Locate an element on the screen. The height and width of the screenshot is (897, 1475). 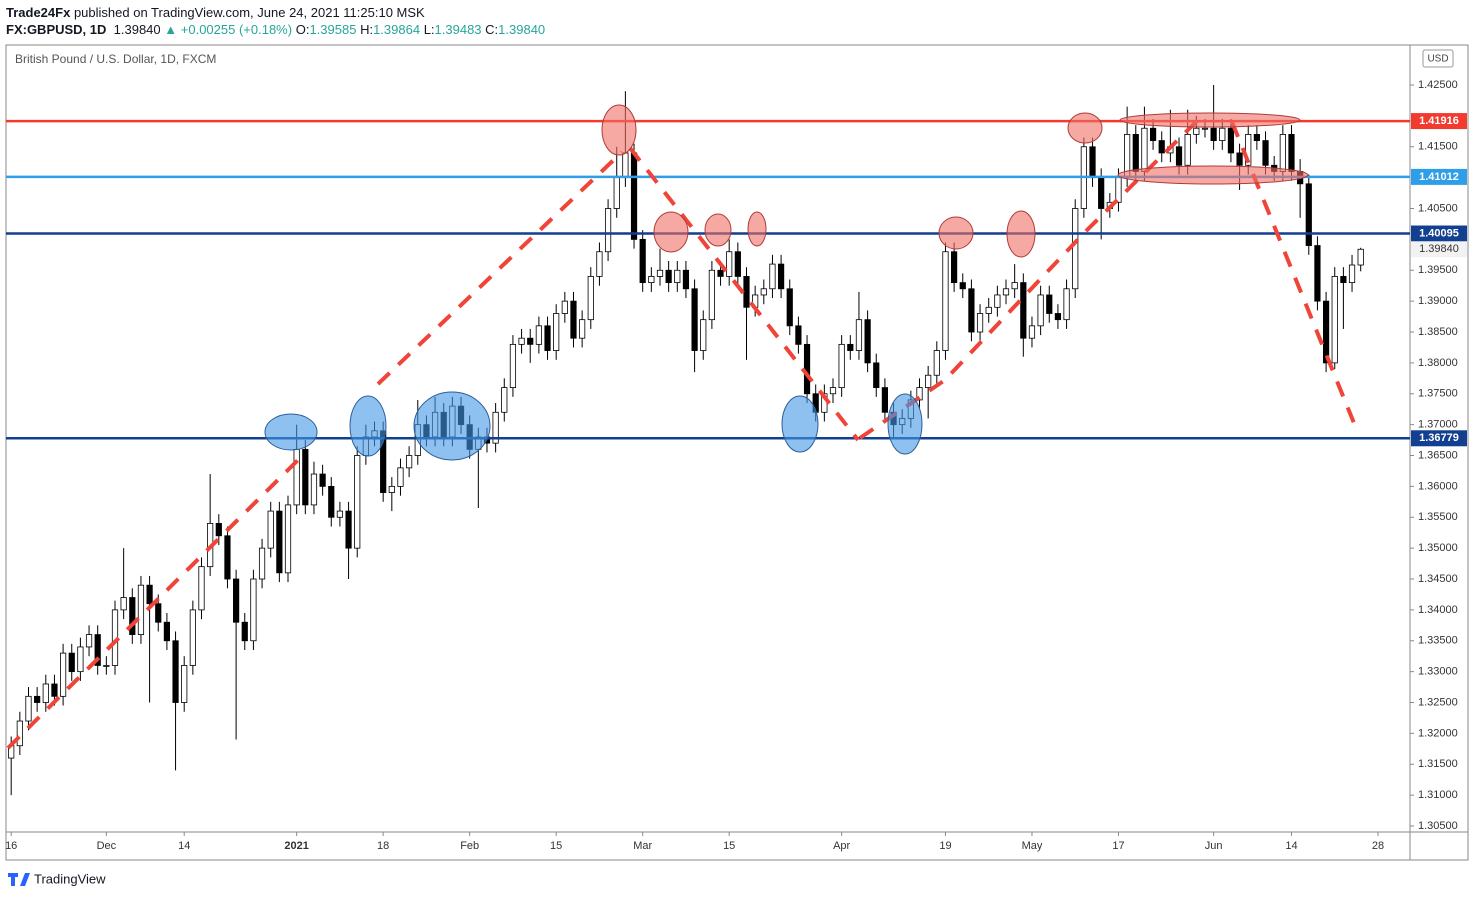
chart-title: British Pound / U.S. Dollar, 1D, FXCM is located at coordinates (115, 59).